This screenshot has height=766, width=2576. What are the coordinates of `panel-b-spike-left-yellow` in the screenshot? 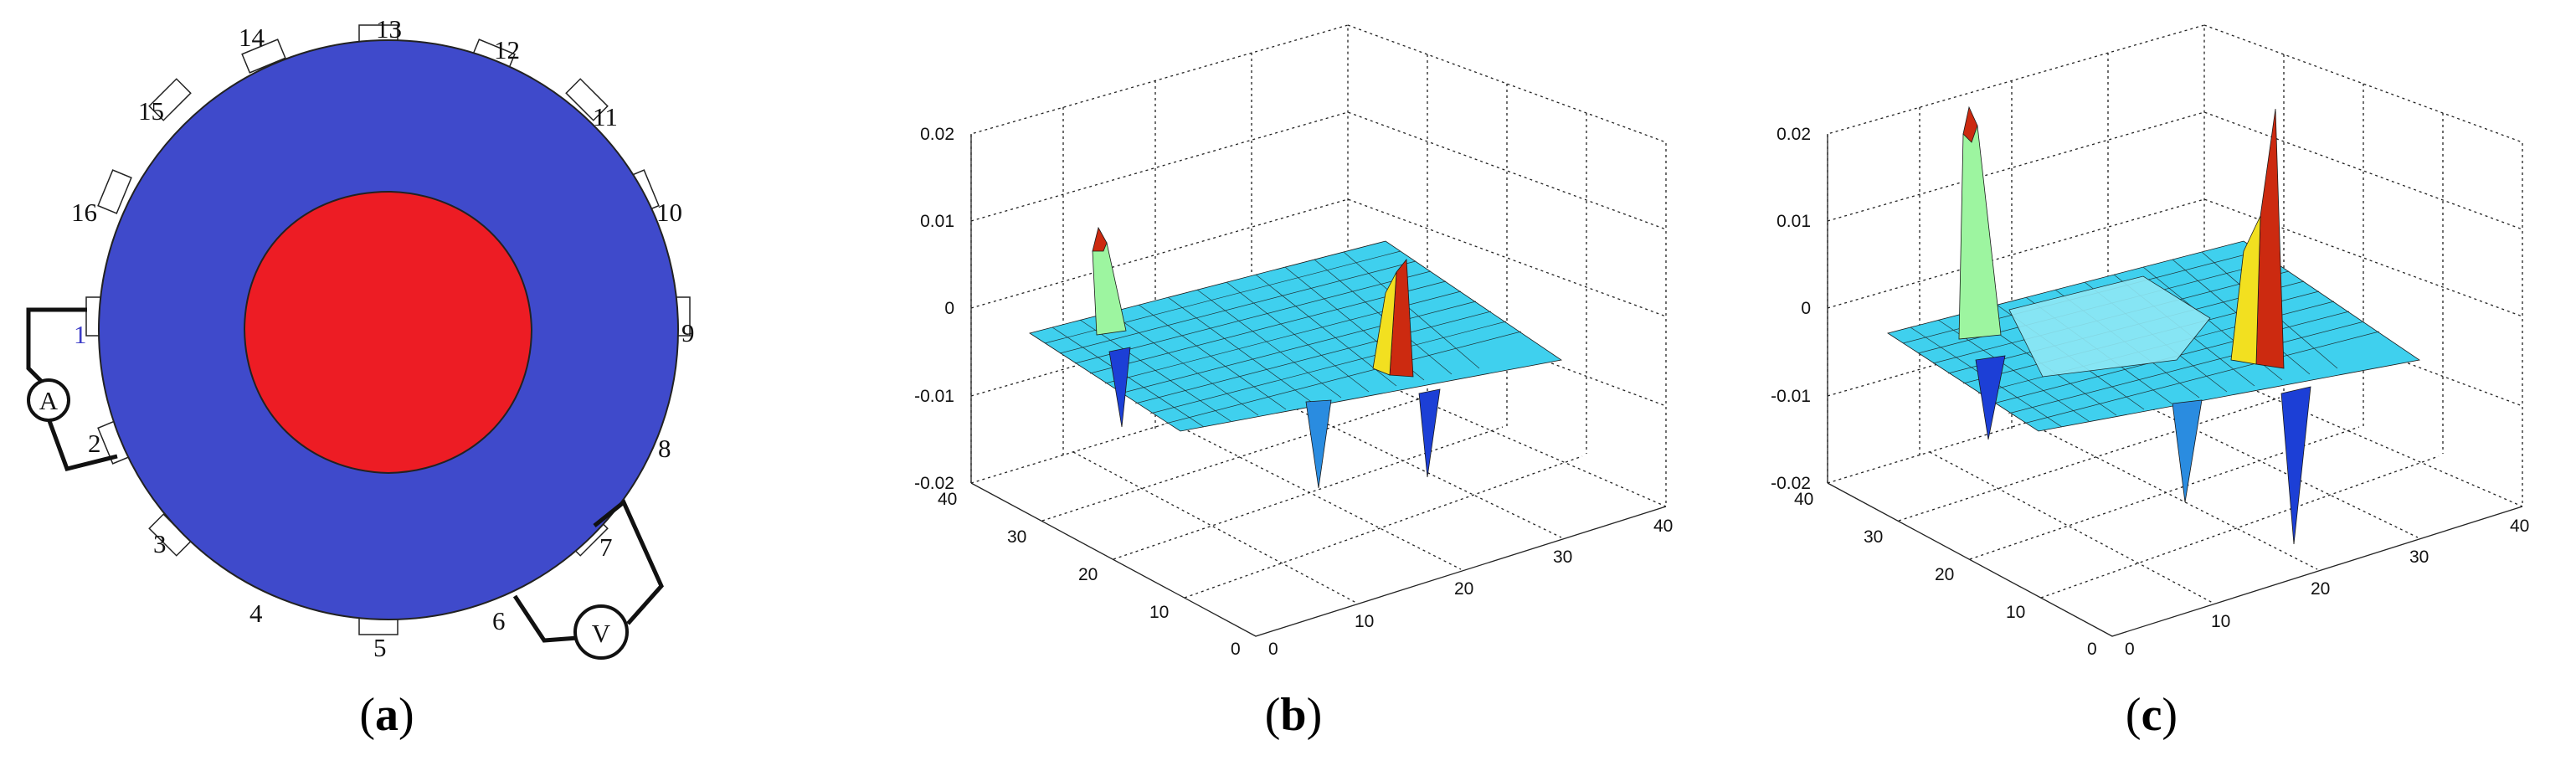 It's located at (1110, 289).